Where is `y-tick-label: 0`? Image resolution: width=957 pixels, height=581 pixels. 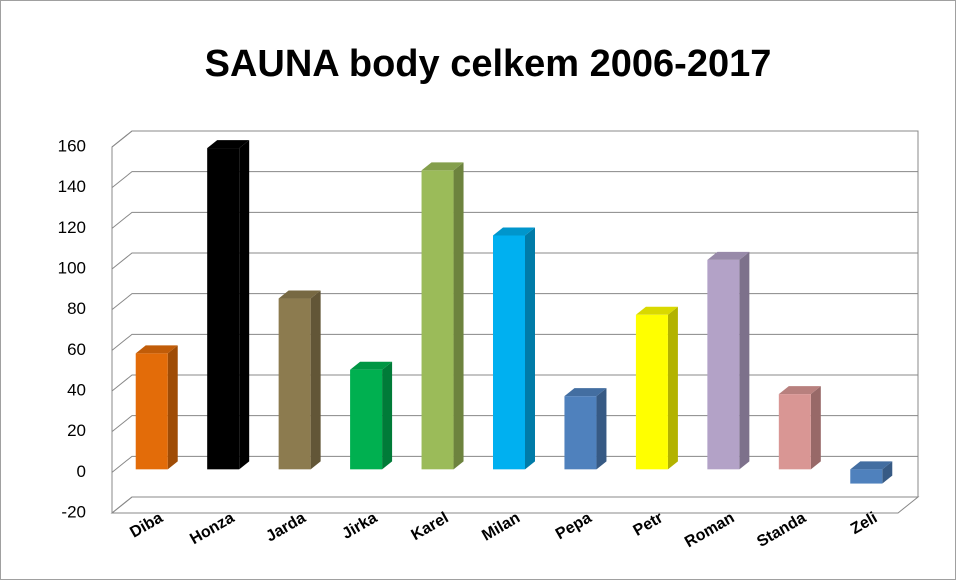
y-tick-label: 0 is located at coordinates (81, 471).